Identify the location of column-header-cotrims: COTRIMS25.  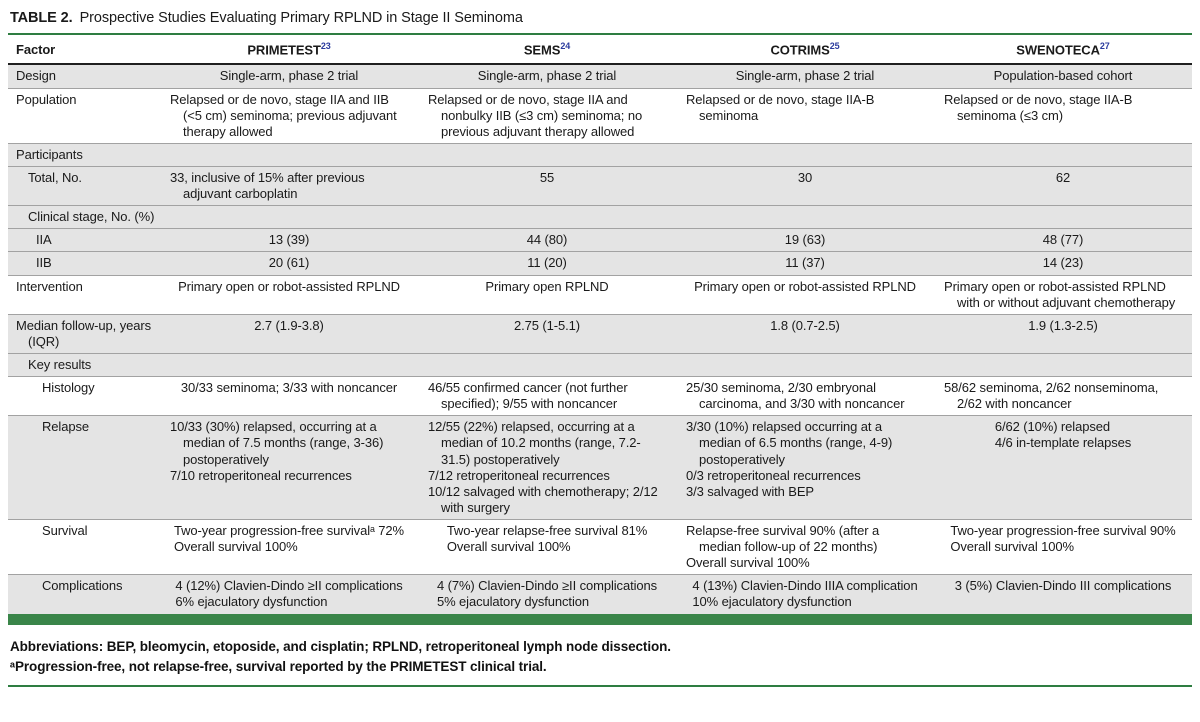
(805, 50).